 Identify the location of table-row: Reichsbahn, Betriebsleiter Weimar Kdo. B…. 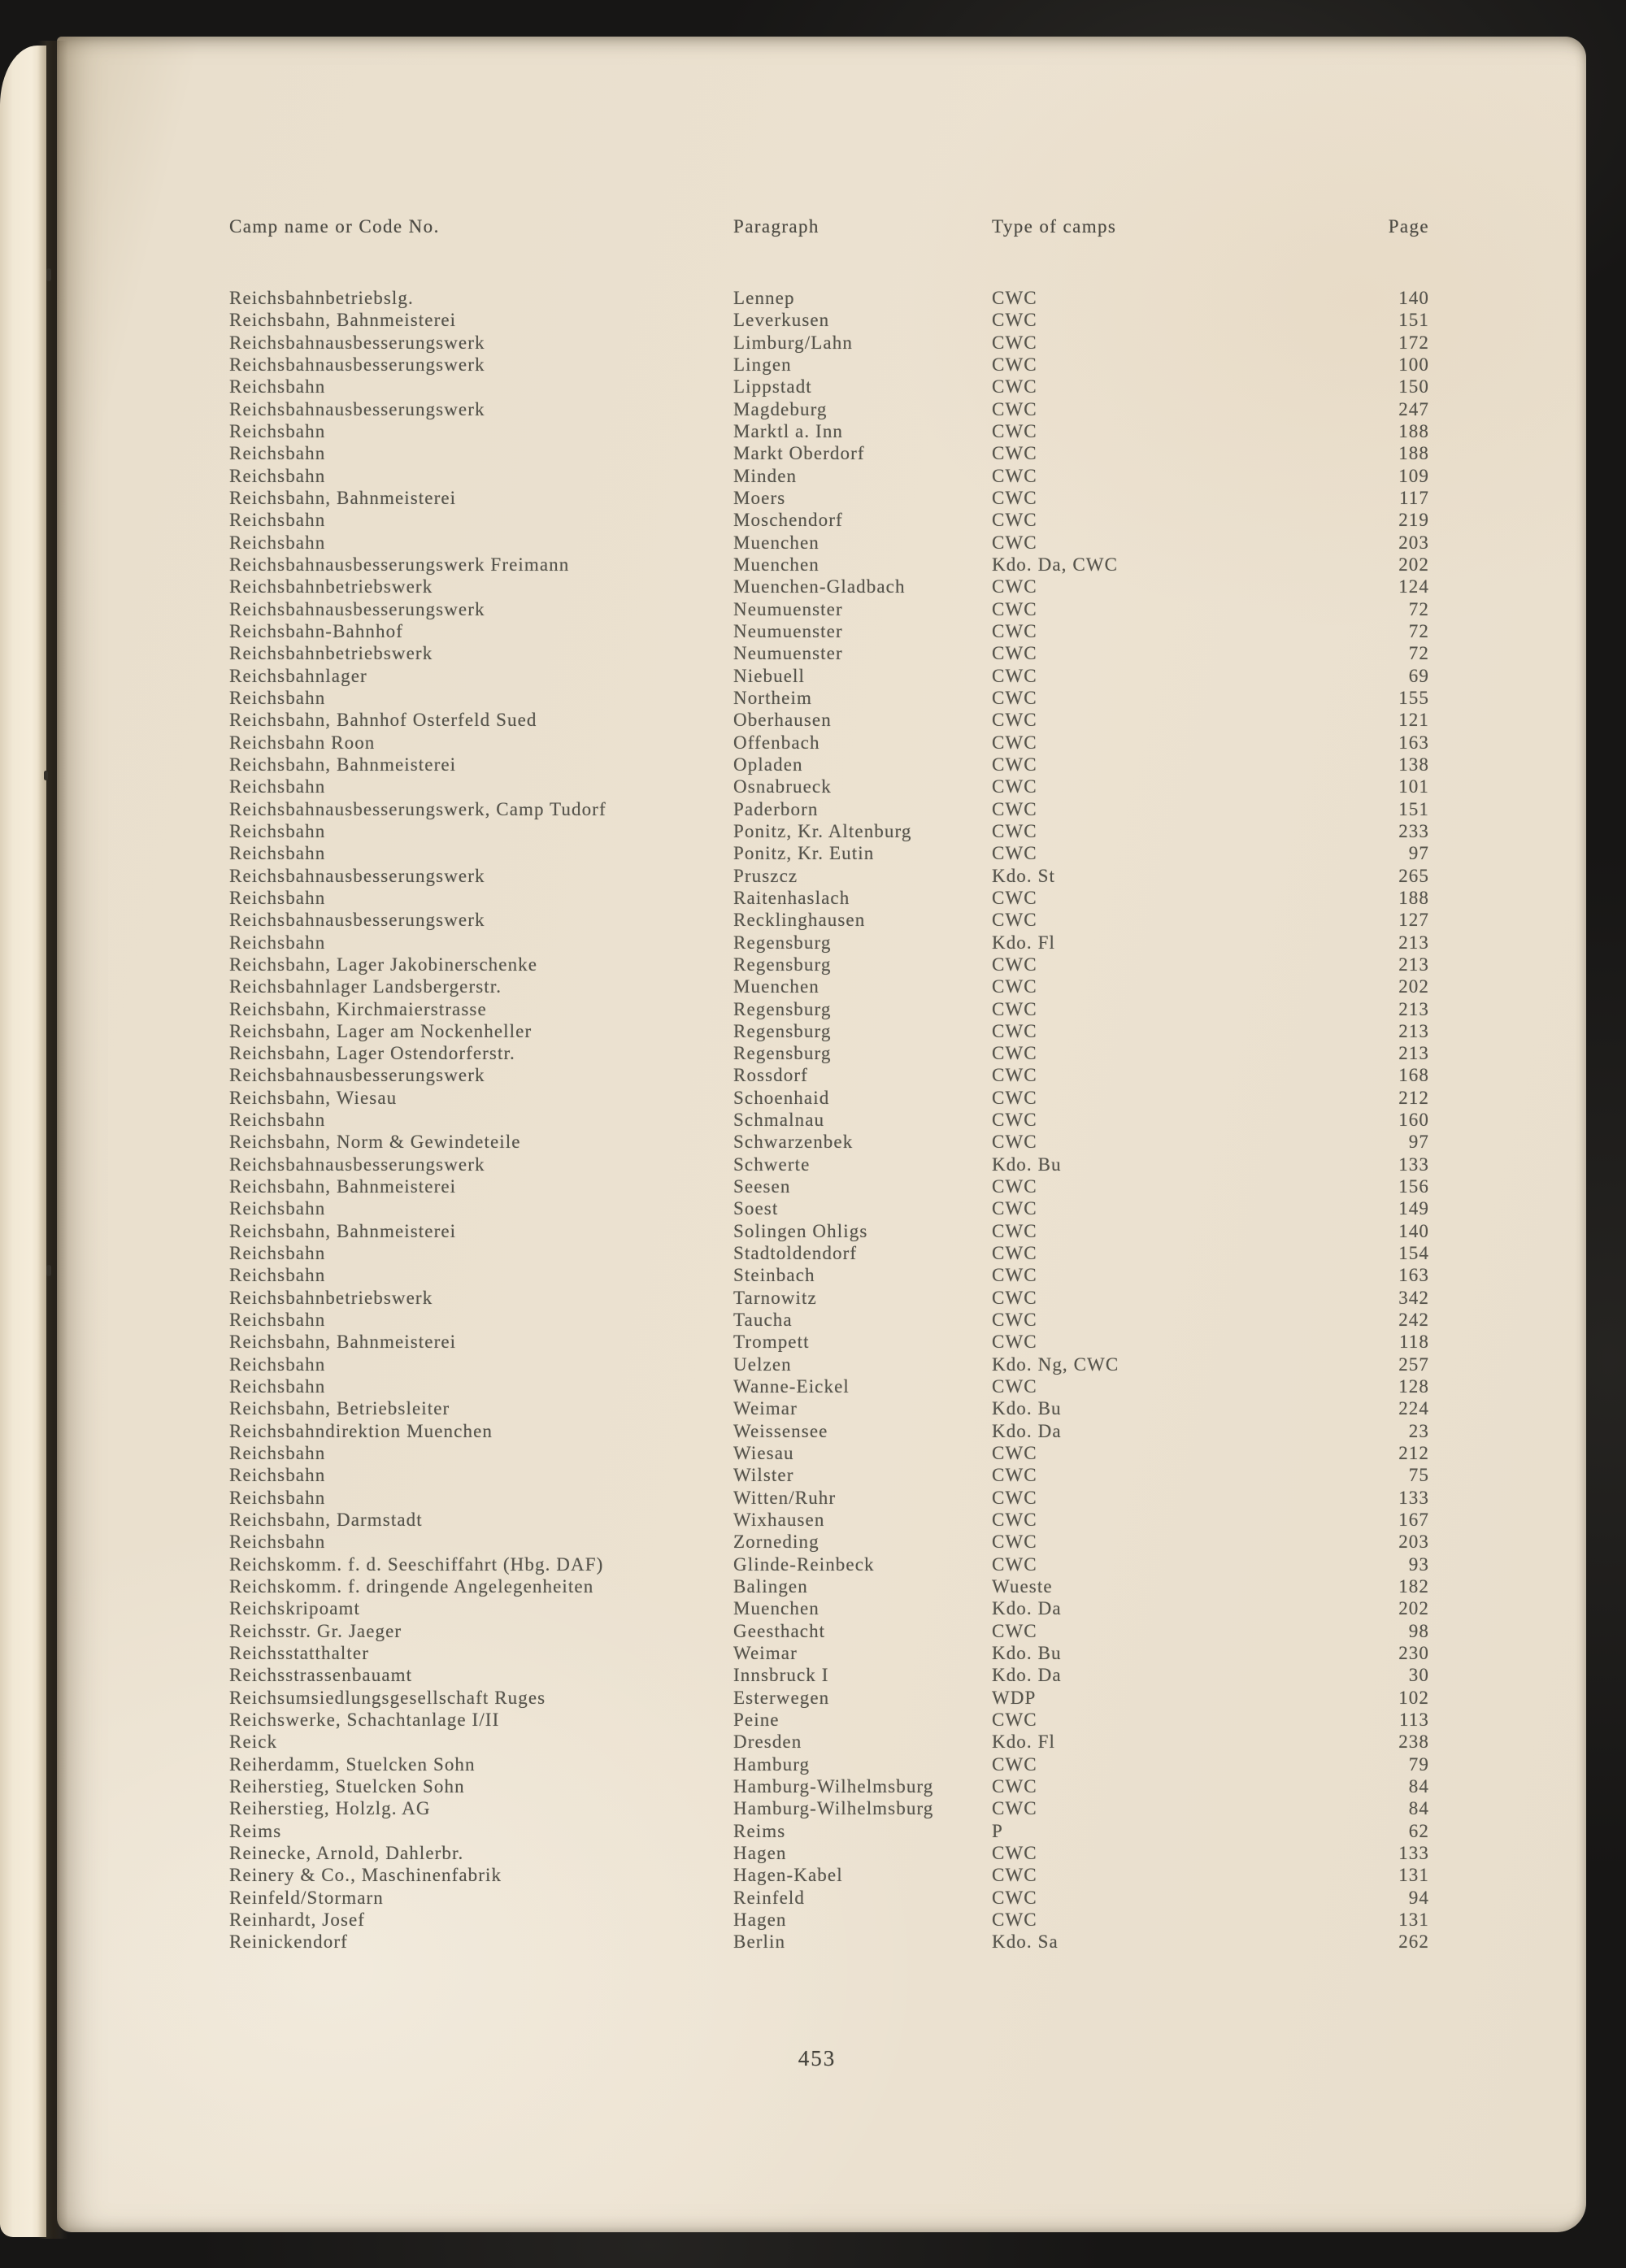
(821, 1408).